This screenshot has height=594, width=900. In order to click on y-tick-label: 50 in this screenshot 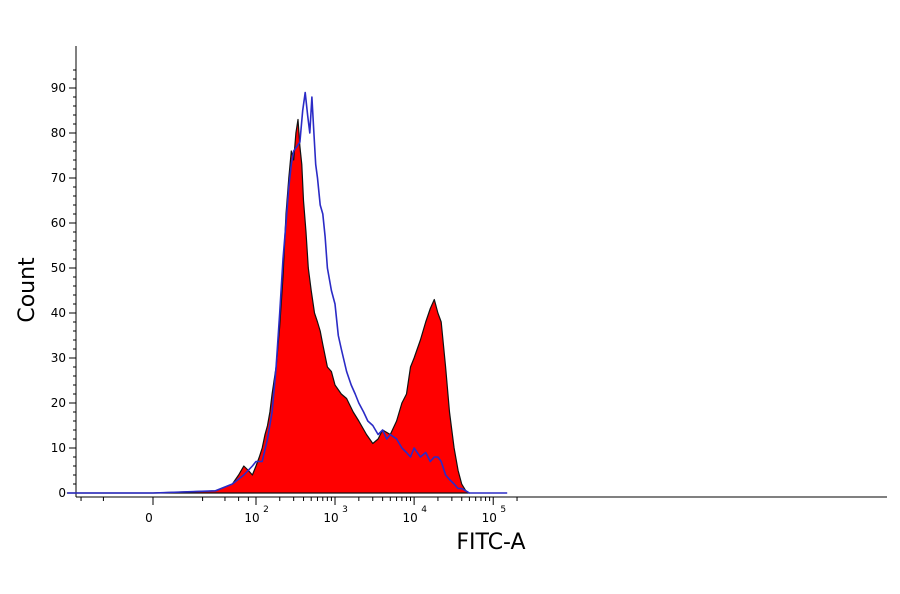, I will do `click(58, 268)`.